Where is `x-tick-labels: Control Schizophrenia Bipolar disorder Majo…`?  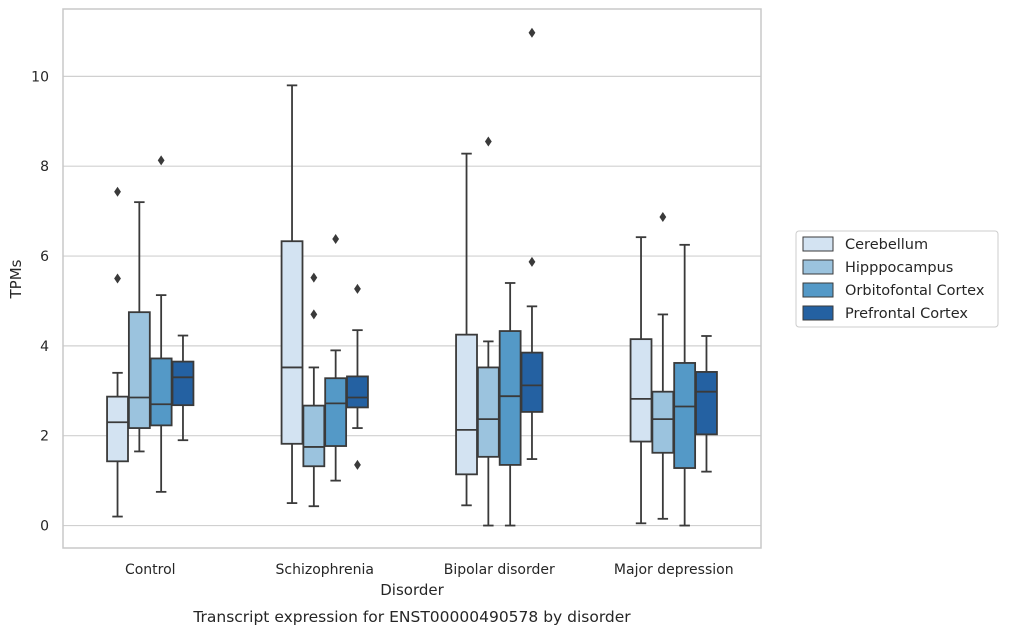
x-tick-labels: Control Schizophrenia Bipolar disorder Majo… is located at coordinates (429, 570).